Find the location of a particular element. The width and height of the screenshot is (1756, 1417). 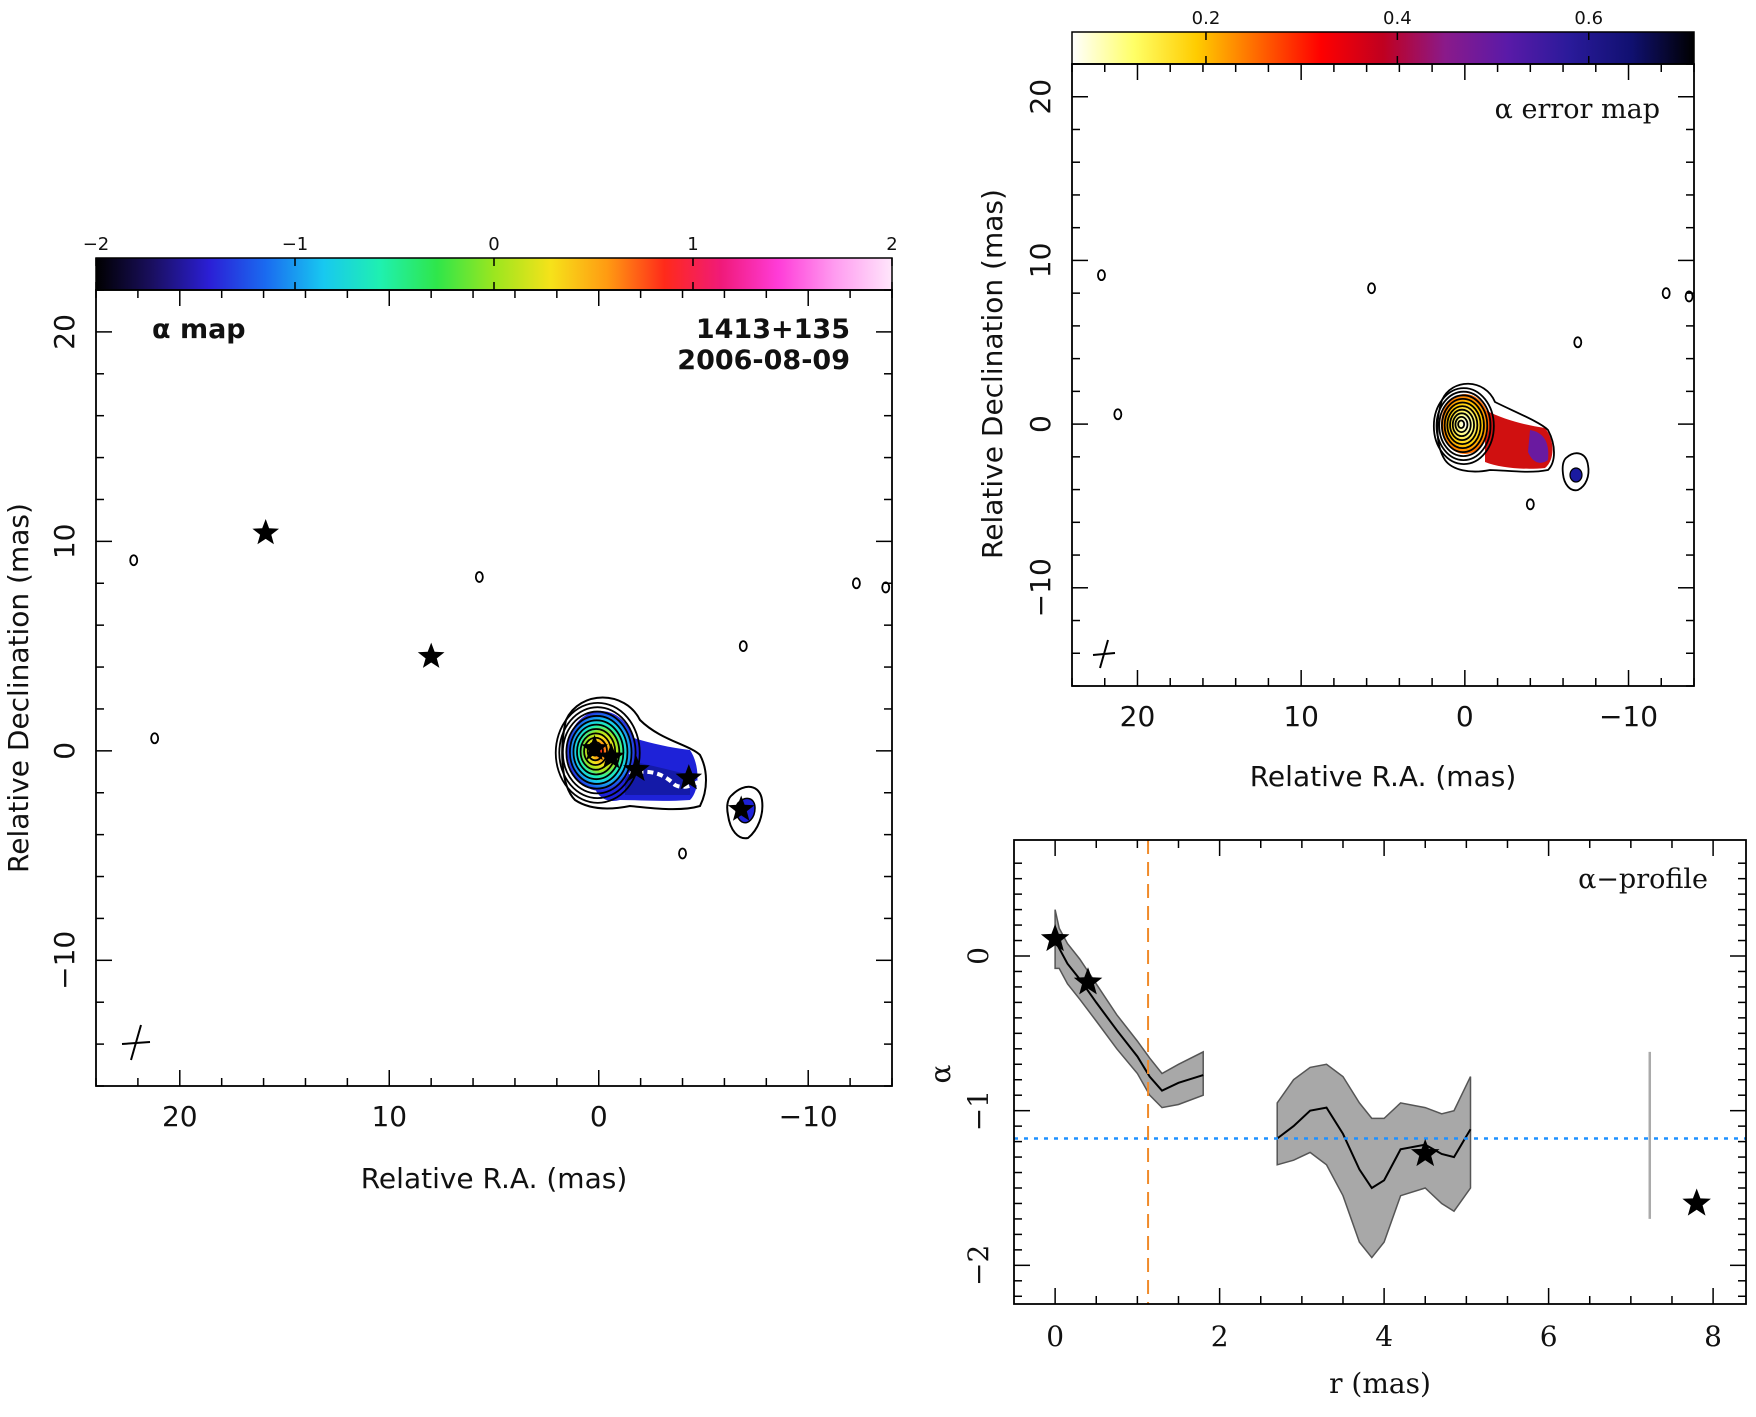

alpha-error-map-x-tick-label: 20 is located at coordinates (1138, 716).